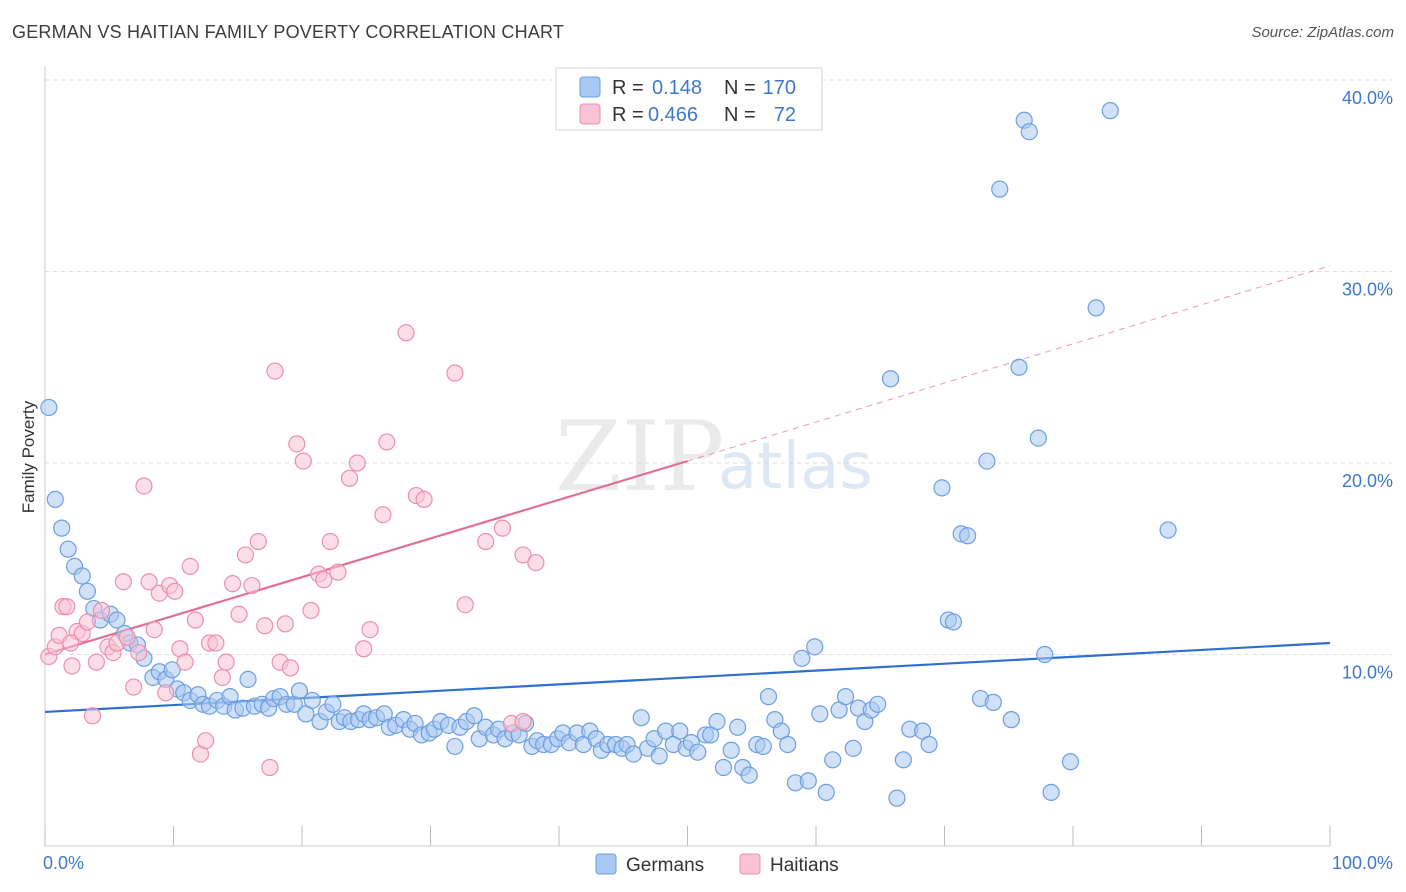 This screenshot has height=892, width=1406. What do you see at coordinates (750, 864) in the screenshot?
I see `bottom-legend-swatch-haitians` at bounding box center [750, 864].